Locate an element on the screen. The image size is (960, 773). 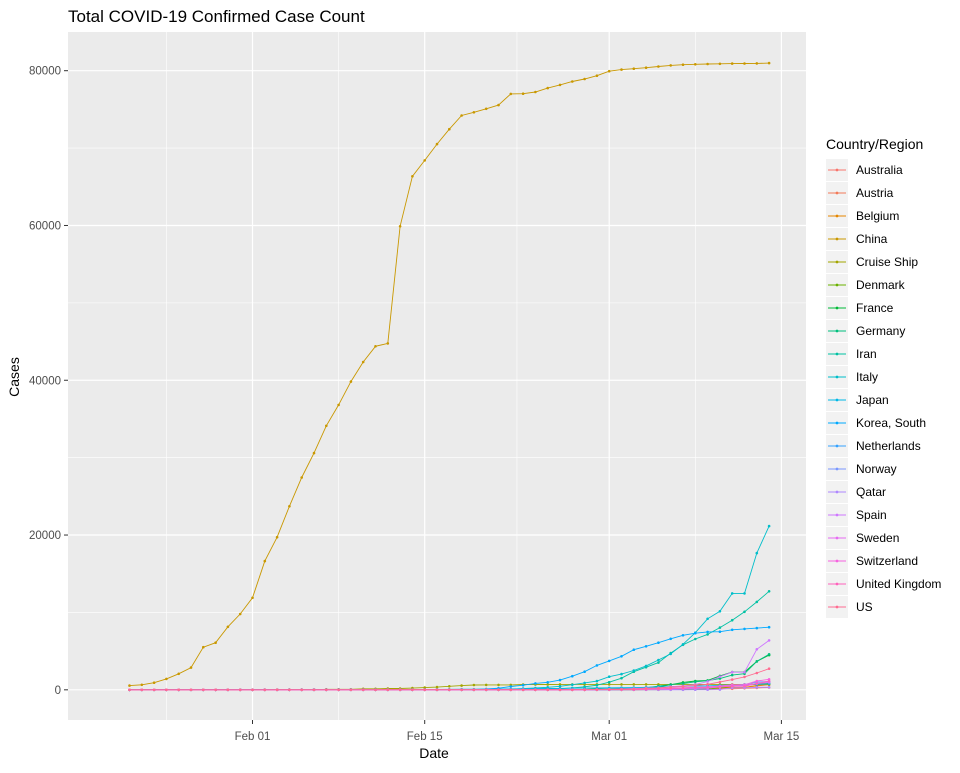
legend-key-point-switzerland is located at coordinates (837, 561).